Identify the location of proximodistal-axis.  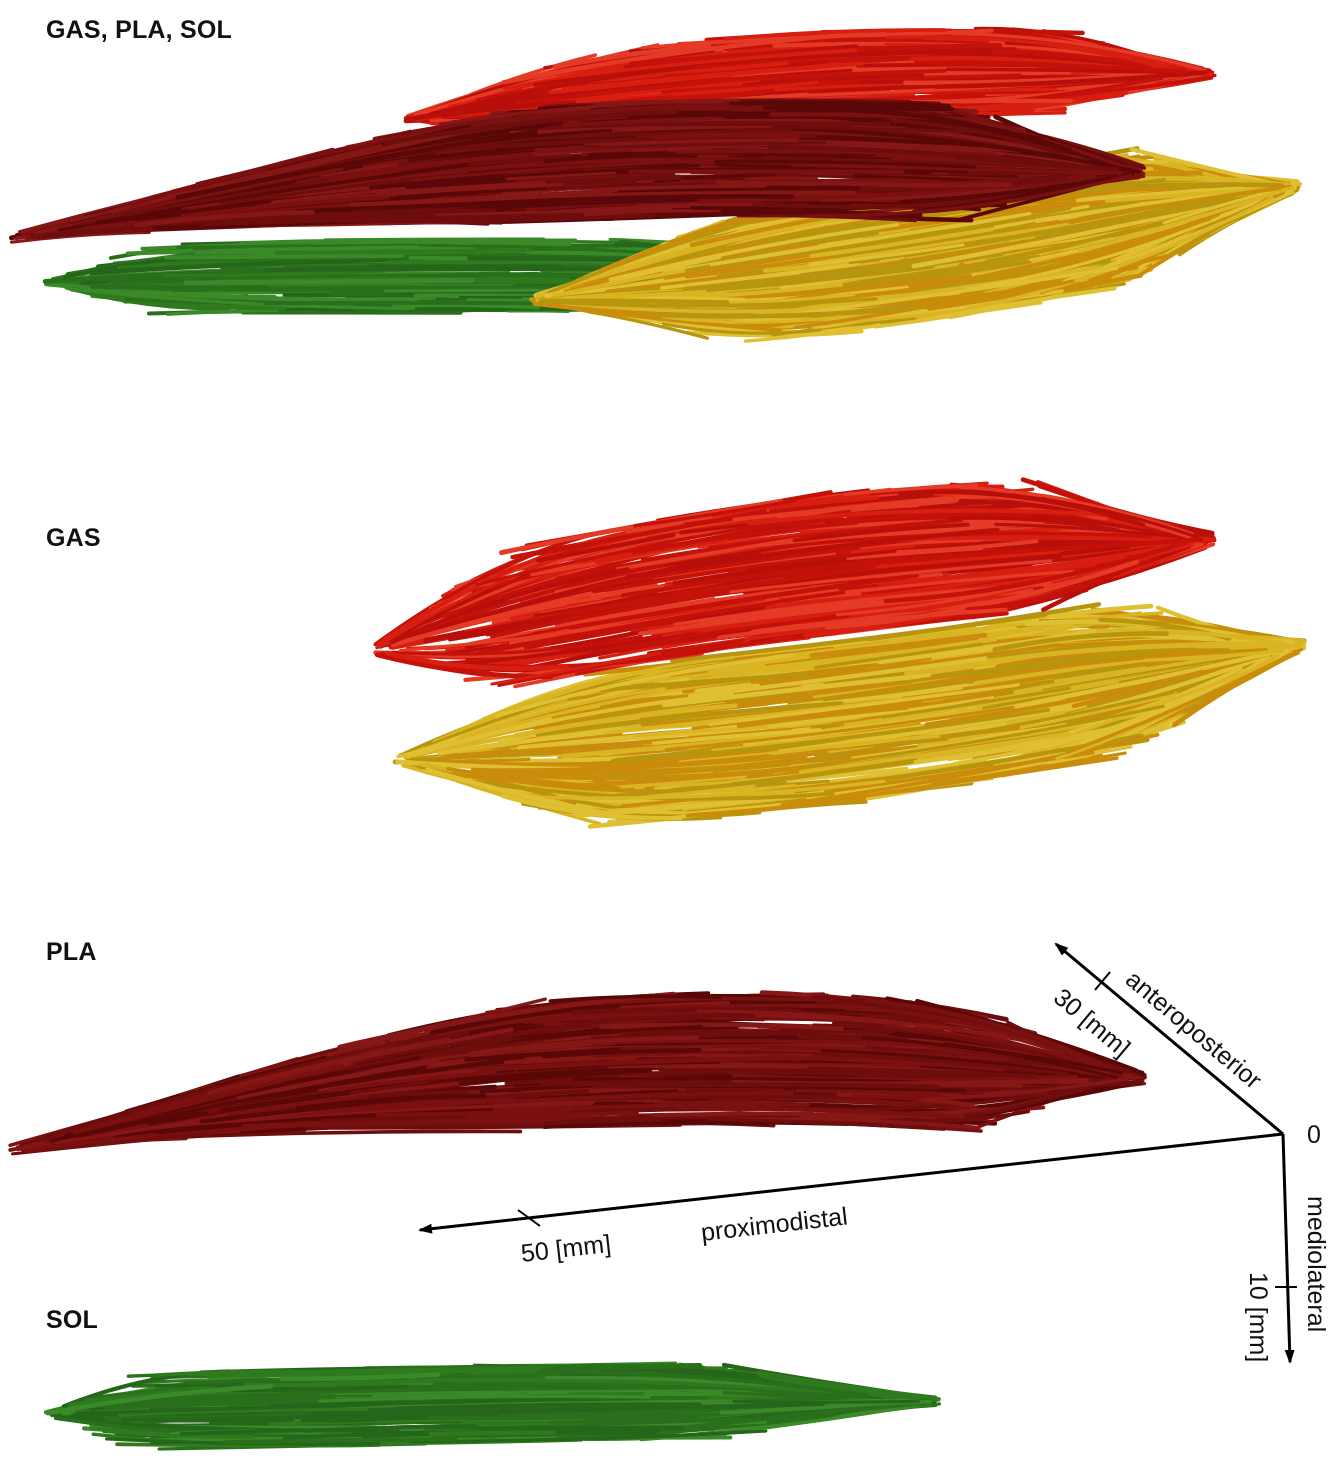
(851, 1183).